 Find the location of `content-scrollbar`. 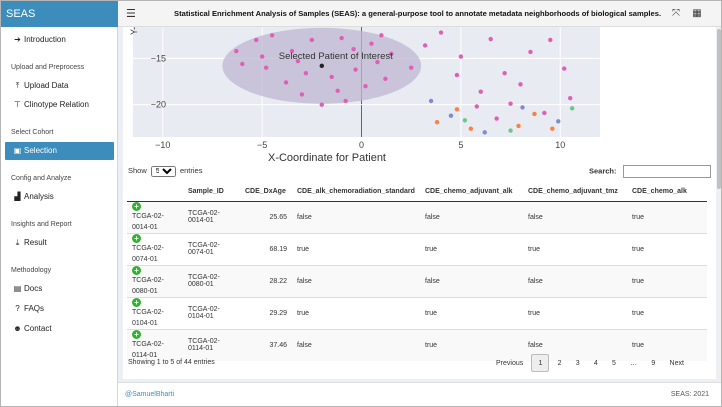

content-scrollbar is located at coordinates (719, 204).